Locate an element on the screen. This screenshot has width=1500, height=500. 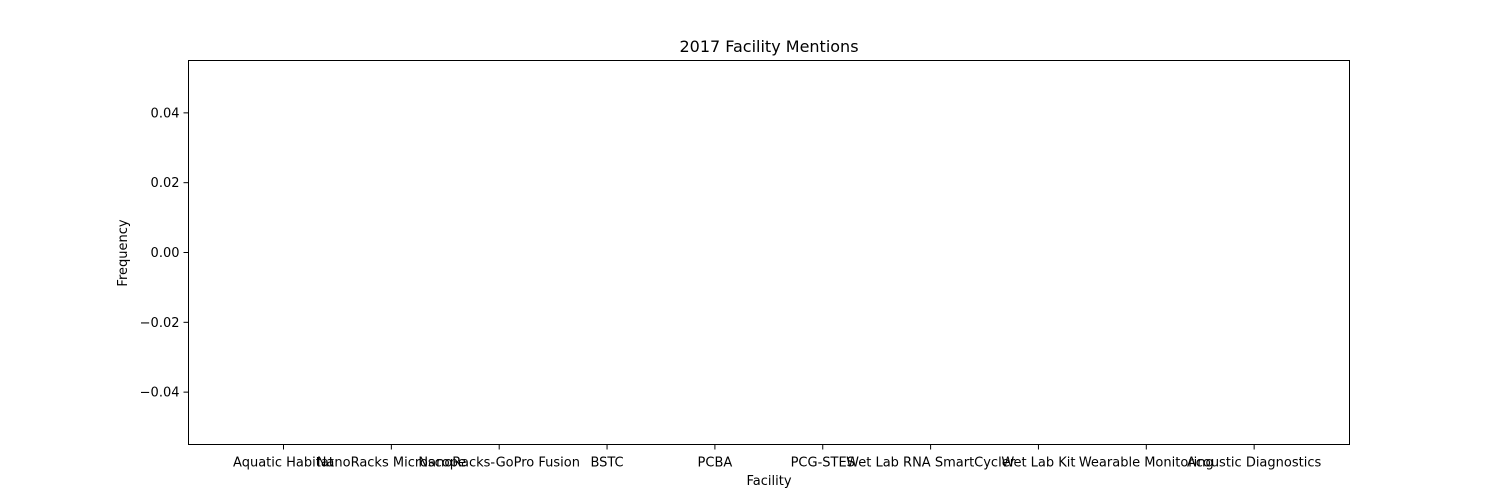
x-tick-label: Aquatic Habitat is located at coordinates (283, 463).